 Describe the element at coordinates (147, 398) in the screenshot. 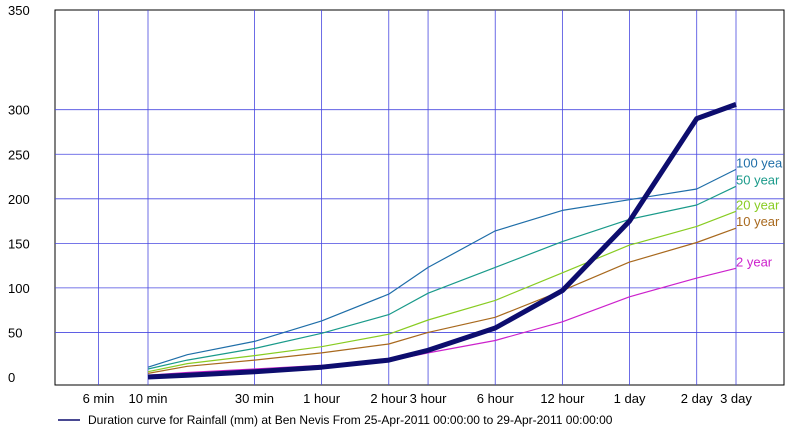

I see `x-tick-label: 10 min` at that location.